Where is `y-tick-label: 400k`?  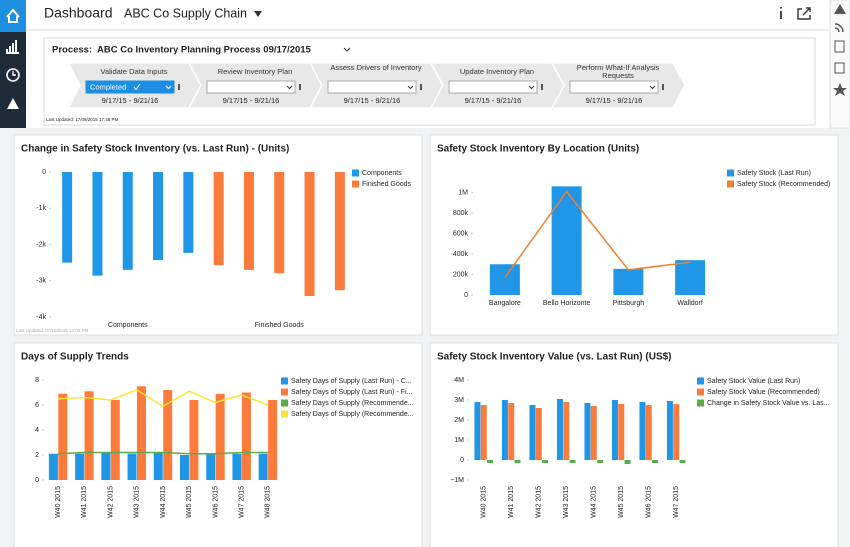 y-tick-label: 400k is located at coordinates (461, 254).